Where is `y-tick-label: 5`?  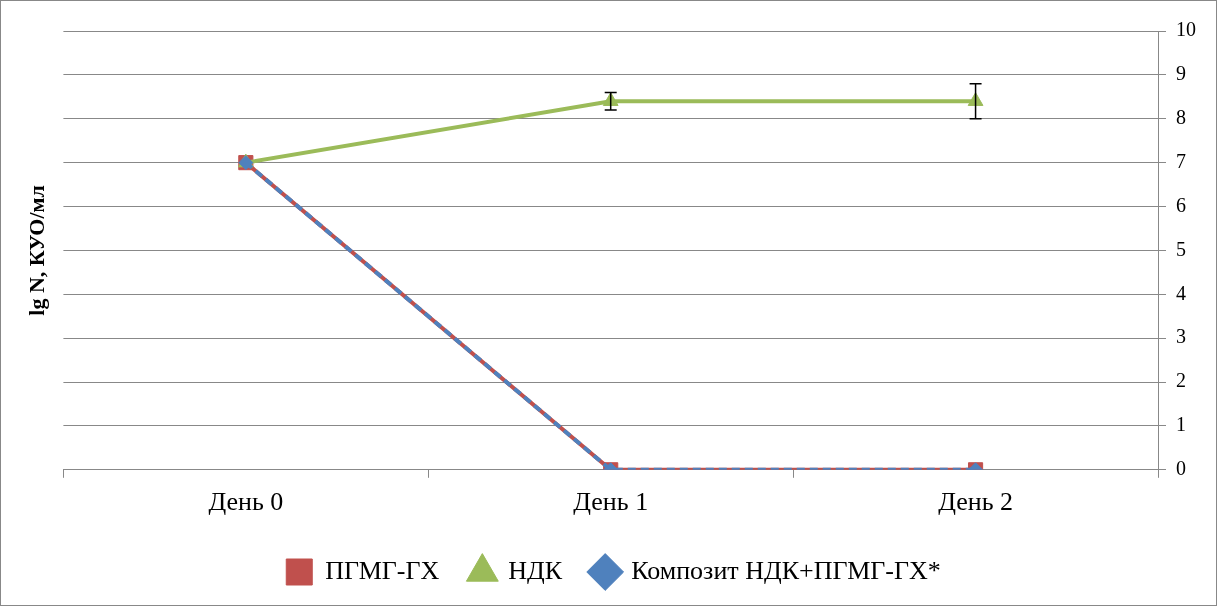
y-tick-label: 5 is located at coordinates (1181, 248).